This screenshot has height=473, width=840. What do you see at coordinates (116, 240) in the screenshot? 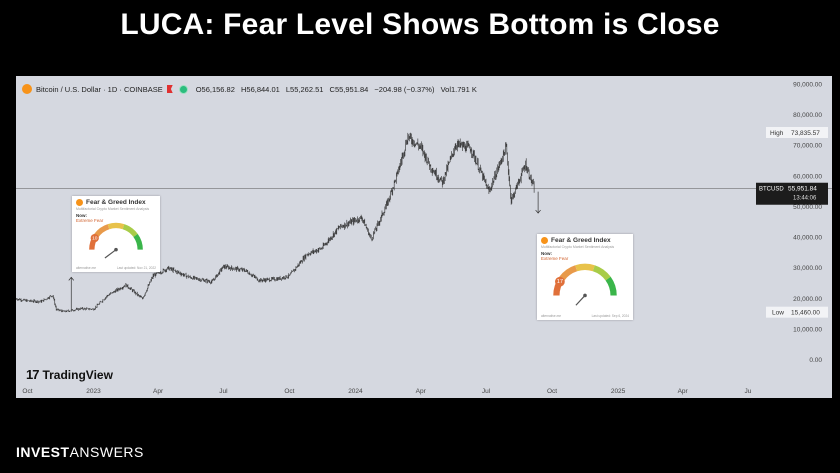
I see `fng-gauge: 10` at bounding box center [116, 240].